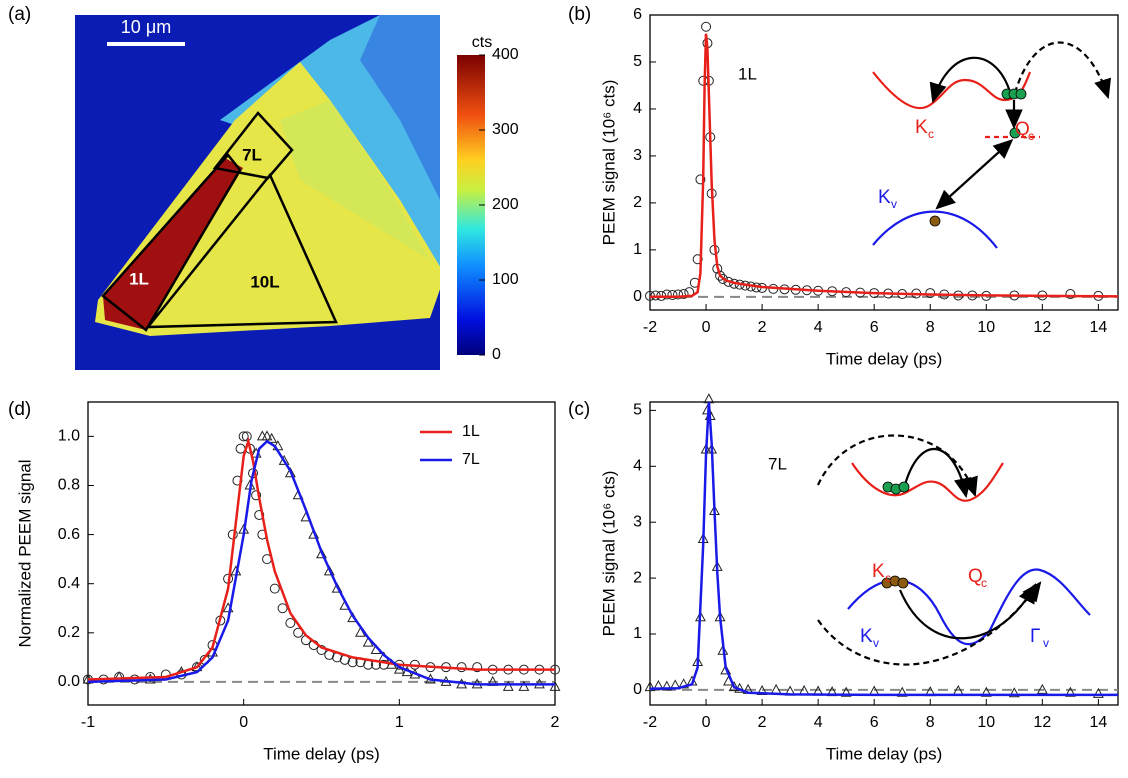  I want to click on inset-b, so click(992, 145).